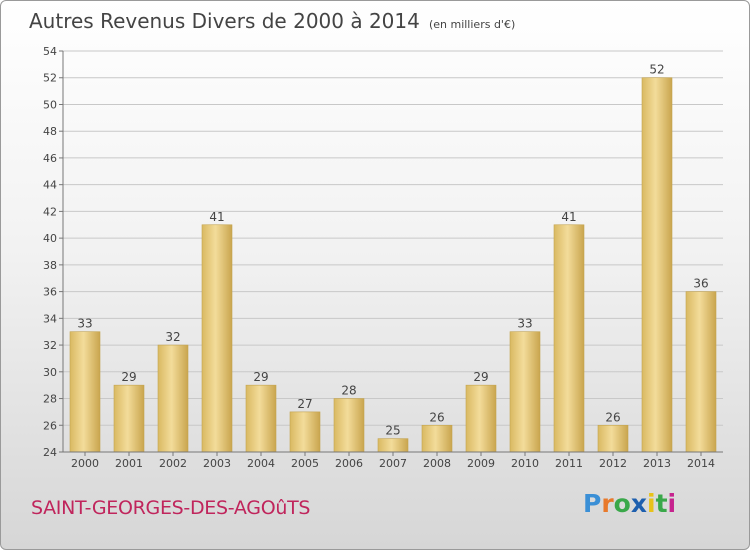 Image resolution: width=750 pixels, height=550 pixels. I want to click on value-label: 28, so click(348, 391).